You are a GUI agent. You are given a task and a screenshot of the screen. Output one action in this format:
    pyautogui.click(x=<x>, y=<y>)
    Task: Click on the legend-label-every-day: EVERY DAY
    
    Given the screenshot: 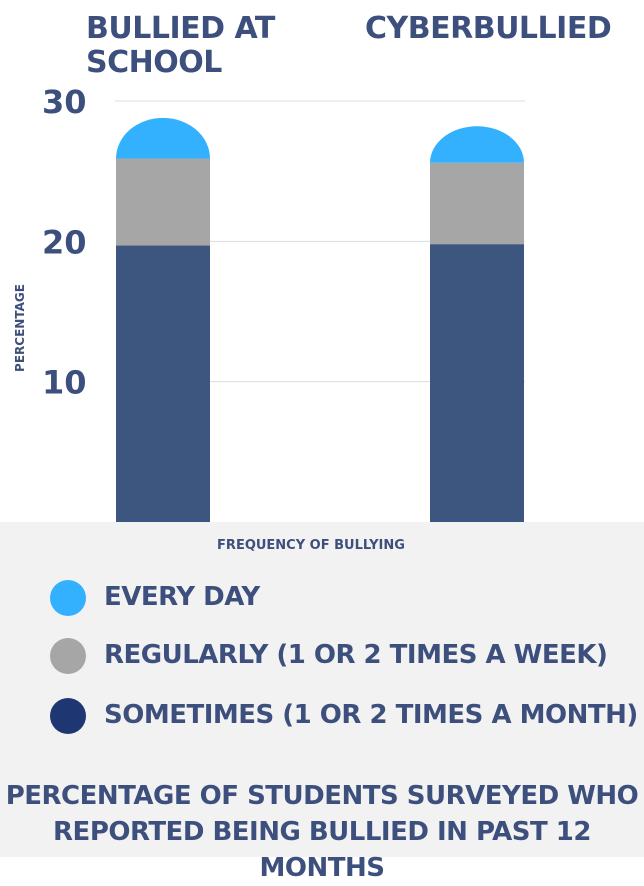 What is the action you would take?
    pyautogui.click(x=182, y=597)
    